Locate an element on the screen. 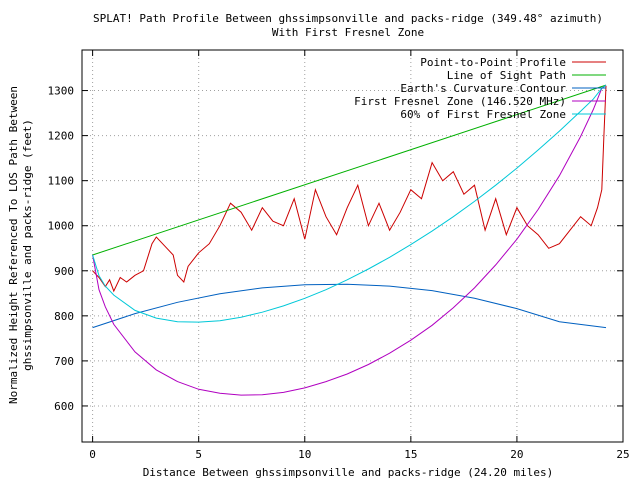 Image resolution: width=640 pixels, height=480 pixels. y-tick-label: 700 is located at coordinates (64, 361).